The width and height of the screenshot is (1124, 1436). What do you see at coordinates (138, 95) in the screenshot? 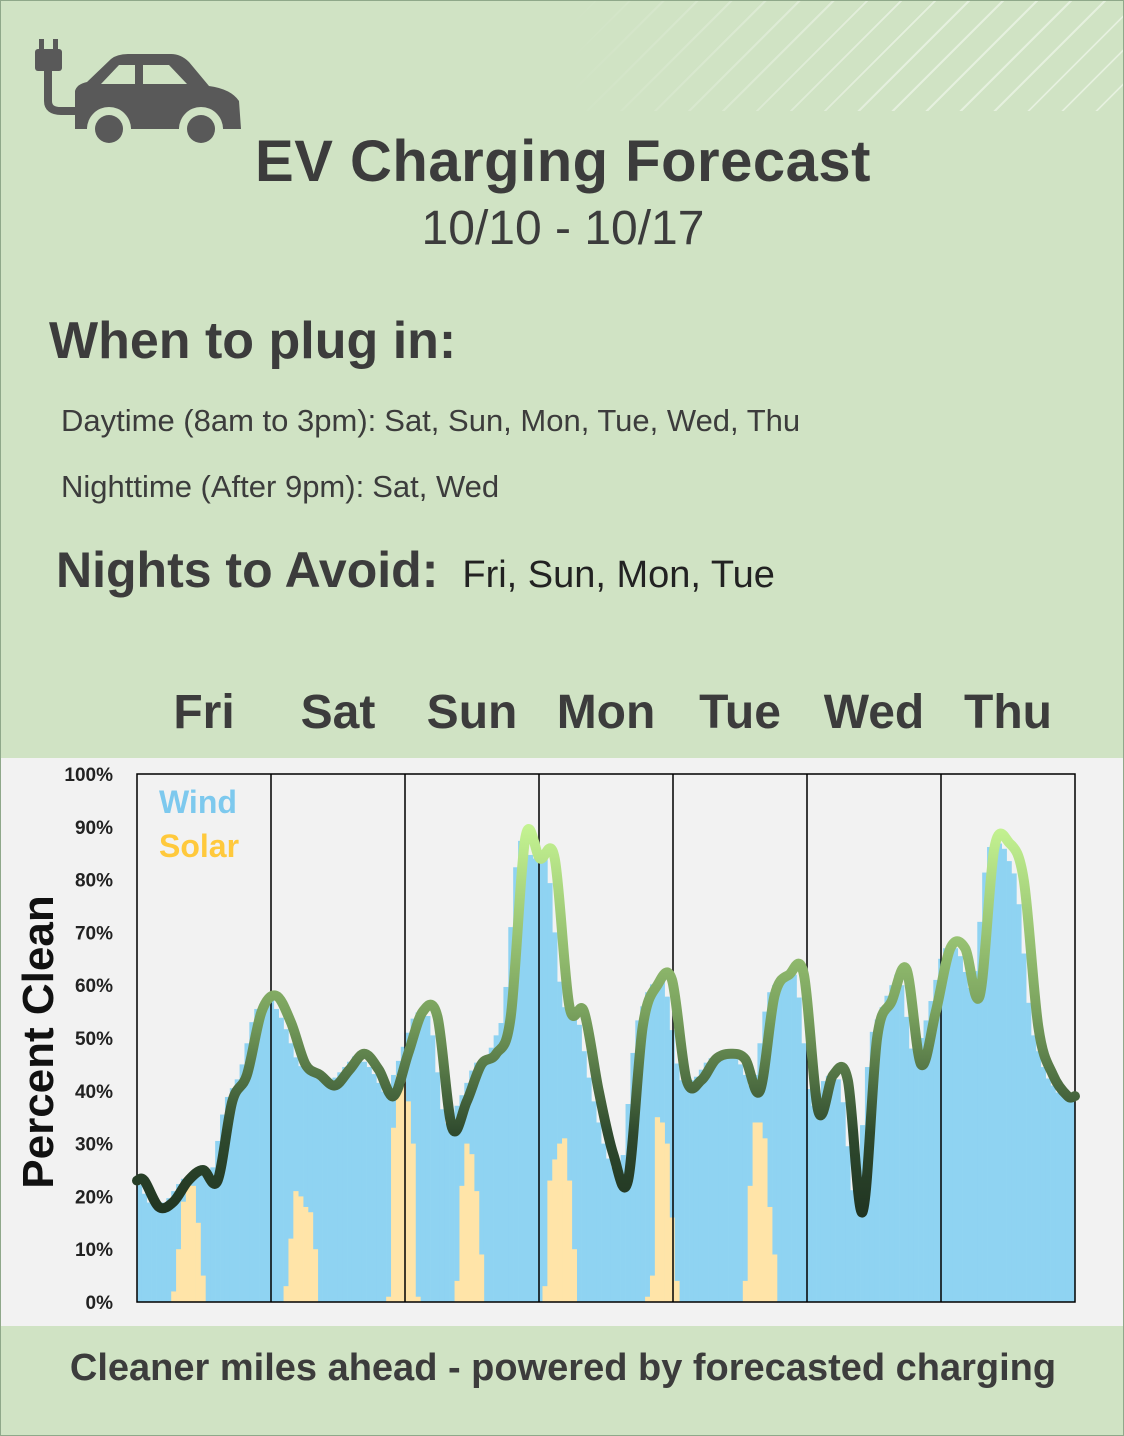
I see `ev-car-plug-icon` at bounding box center [138, 95].